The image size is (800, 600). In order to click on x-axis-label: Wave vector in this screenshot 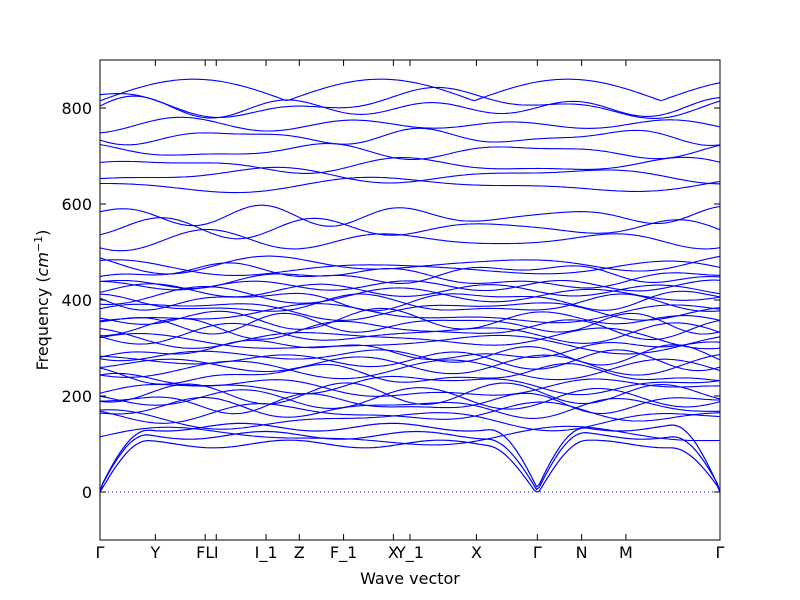, I will do `click(410, 578)`.